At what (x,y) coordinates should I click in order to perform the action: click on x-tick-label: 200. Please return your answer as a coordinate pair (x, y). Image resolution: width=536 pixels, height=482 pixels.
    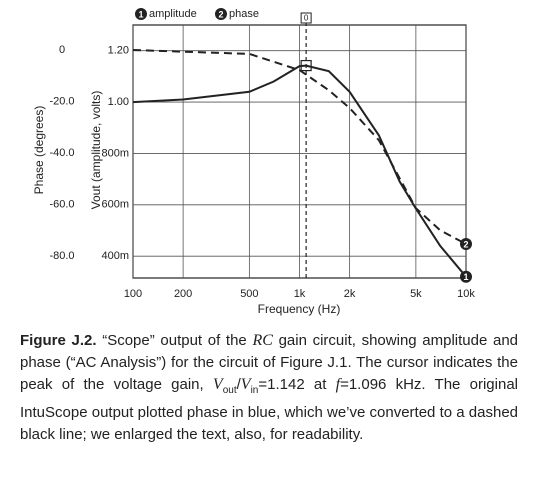
    Looking at the image, I should click on (183, 294).